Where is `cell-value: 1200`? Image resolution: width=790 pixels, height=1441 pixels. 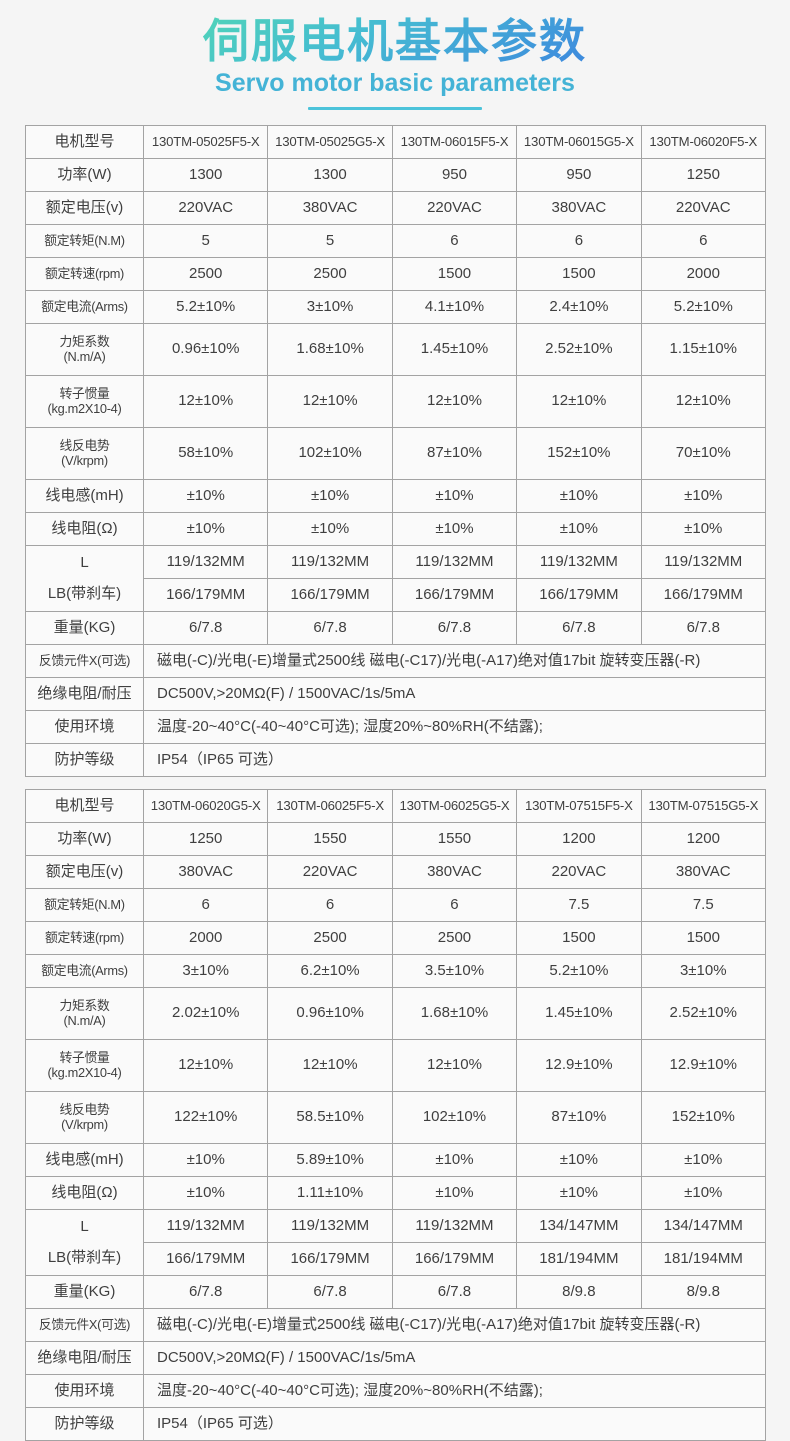
cell-value: 1200 is located at coordinates (703, 838).